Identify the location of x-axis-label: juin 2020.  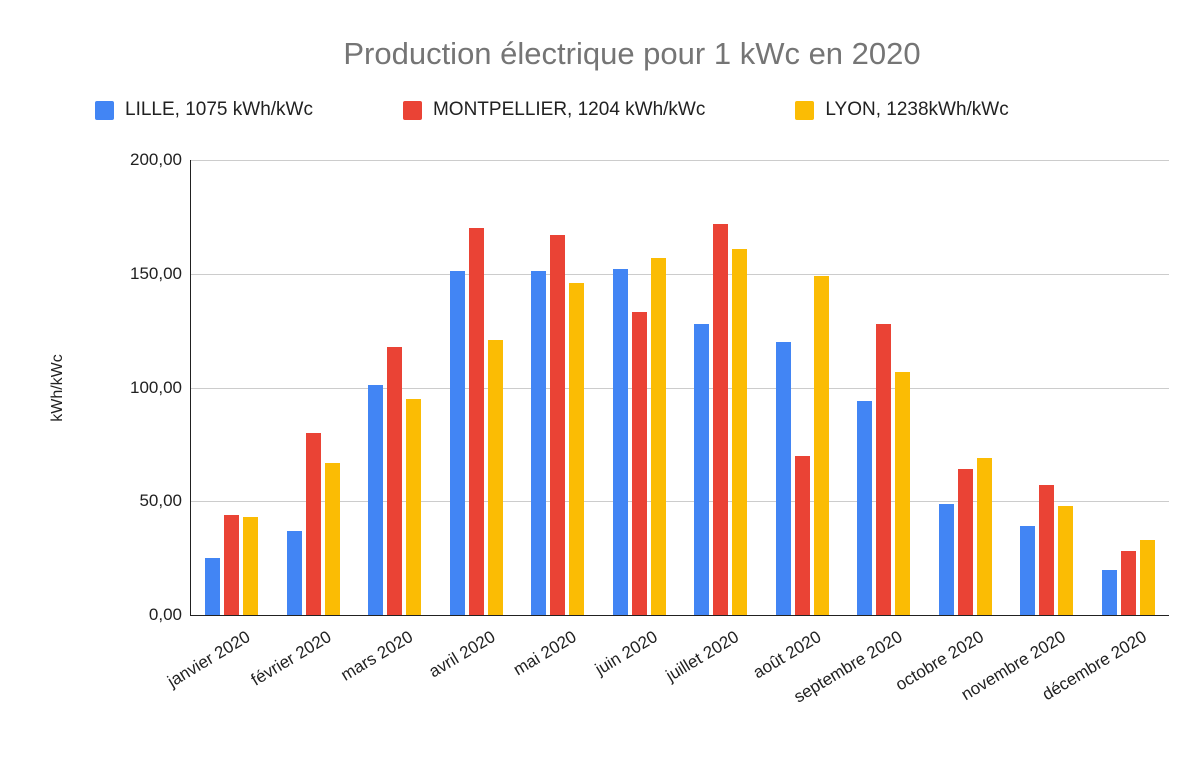
(627, 653).